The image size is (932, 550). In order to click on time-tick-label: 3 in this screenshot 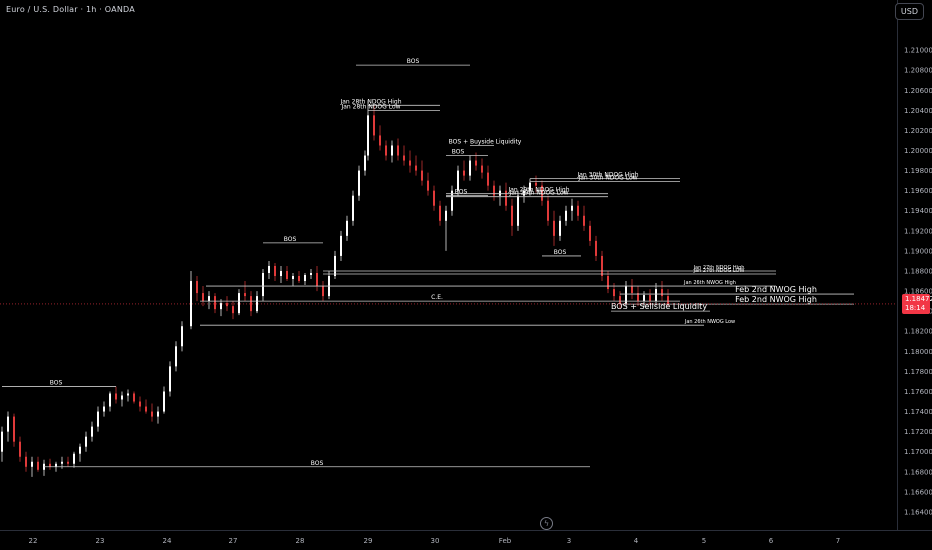, I will do `click(569, 541)`.